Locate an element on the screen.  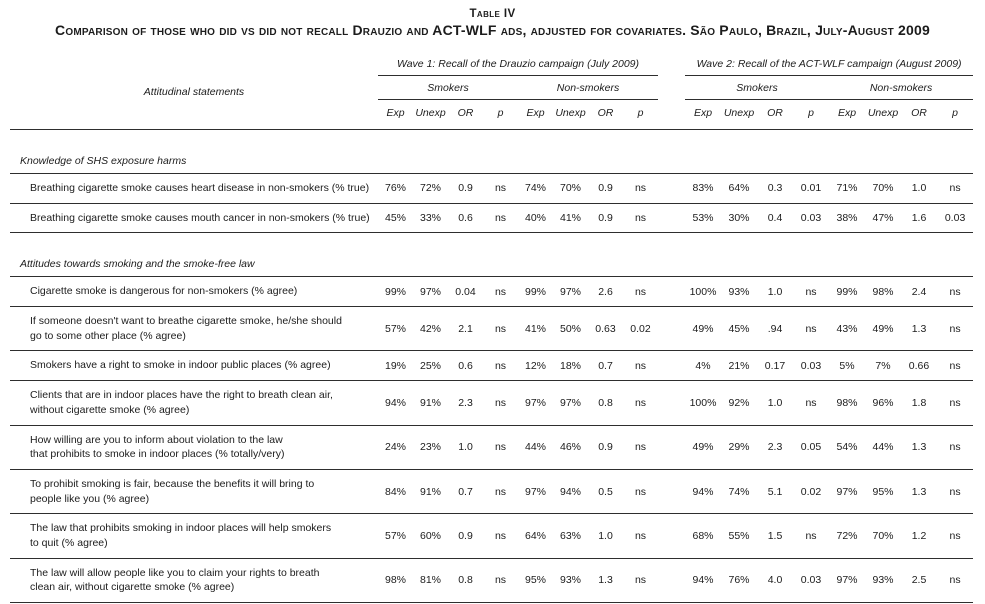
value-cell: 4.0 is located at coordinates (775, 581).